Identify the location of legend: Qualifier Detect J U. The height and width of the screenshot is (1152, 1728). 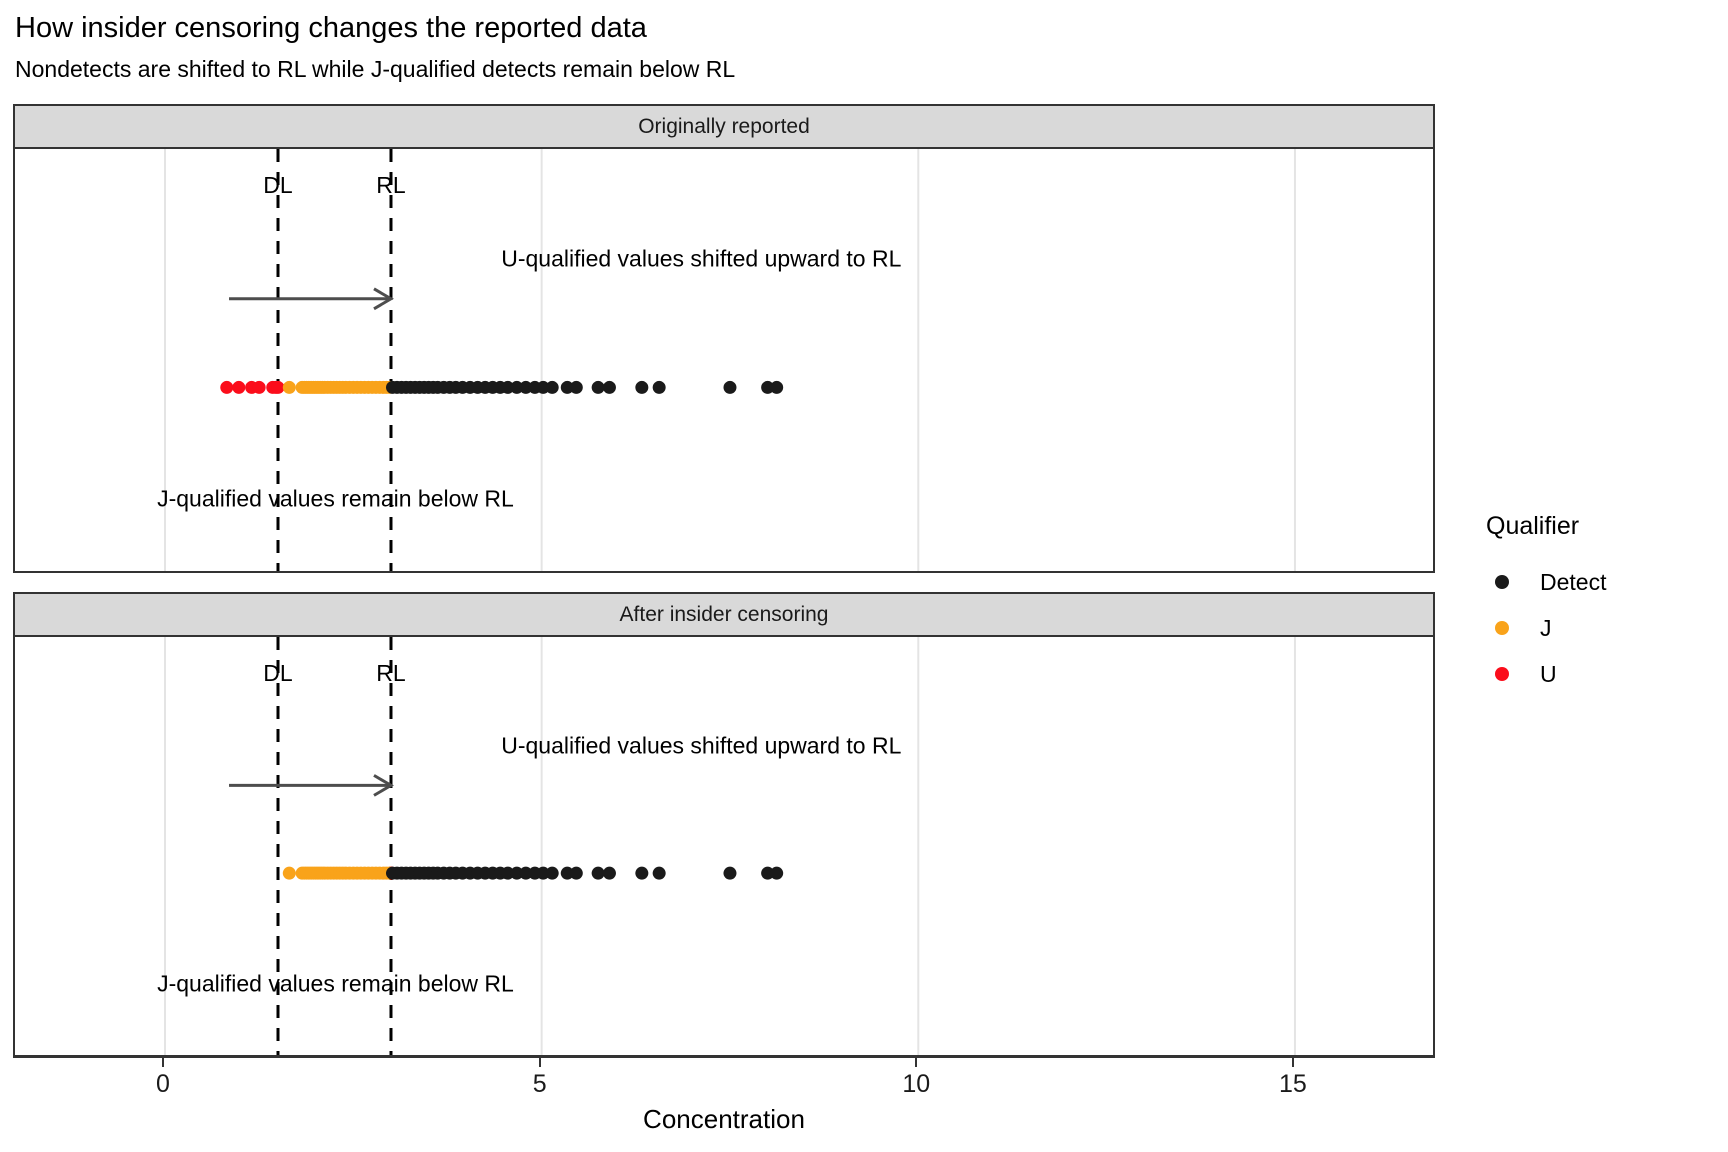
(1601, 604).